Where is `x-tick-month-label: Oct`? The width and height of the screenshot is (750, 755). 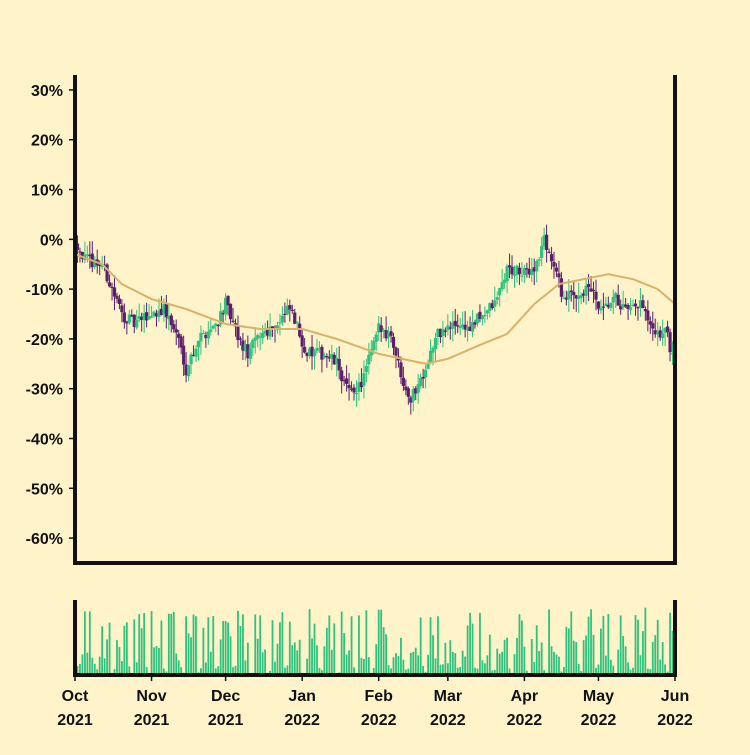 x-tick-month-label: Oct is located at coordinates (75, 696).